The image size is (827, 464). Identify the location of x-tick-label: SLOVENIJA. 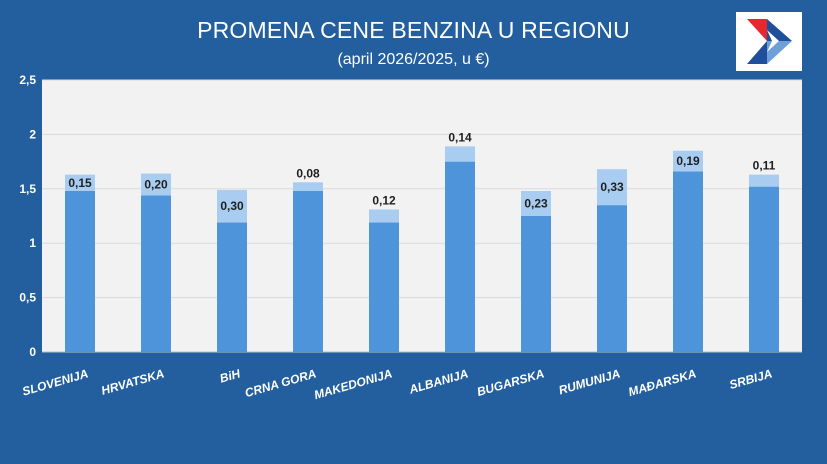
(55, 382).